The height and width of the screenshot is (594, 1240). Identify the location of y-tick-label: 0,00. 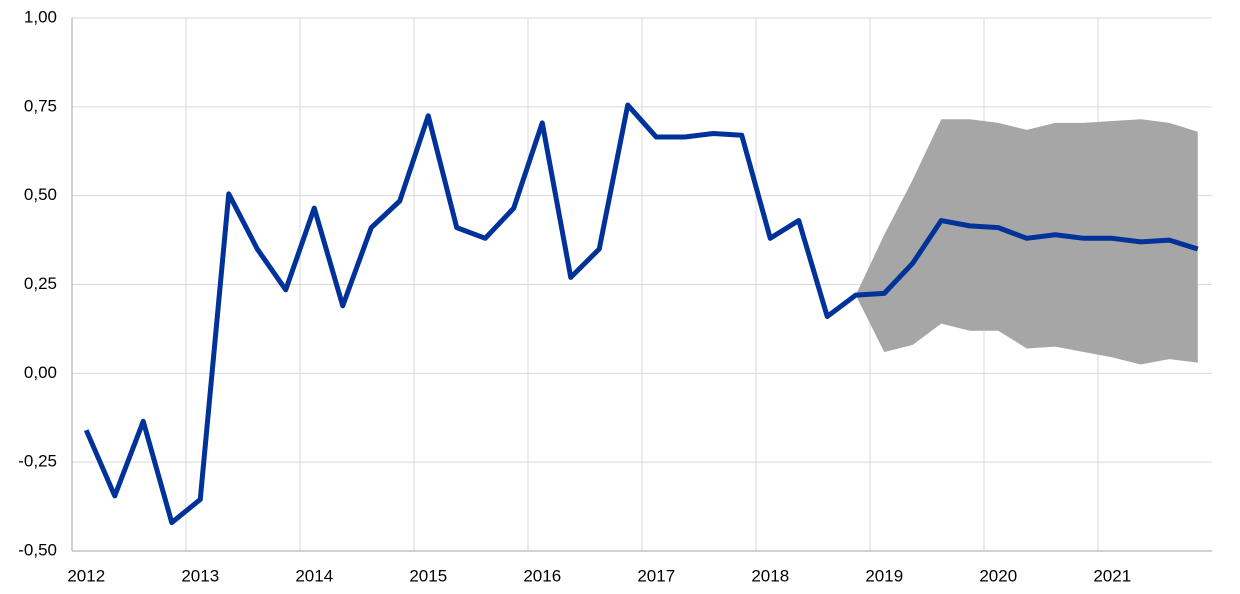
(40, 372).